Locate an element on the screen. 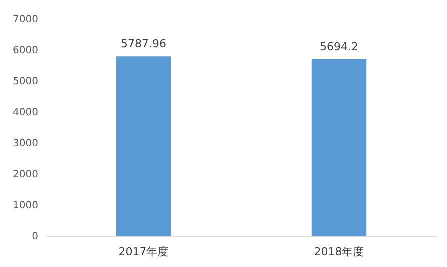  y-tick-label: 1000 is located at coordinates (25, 206).